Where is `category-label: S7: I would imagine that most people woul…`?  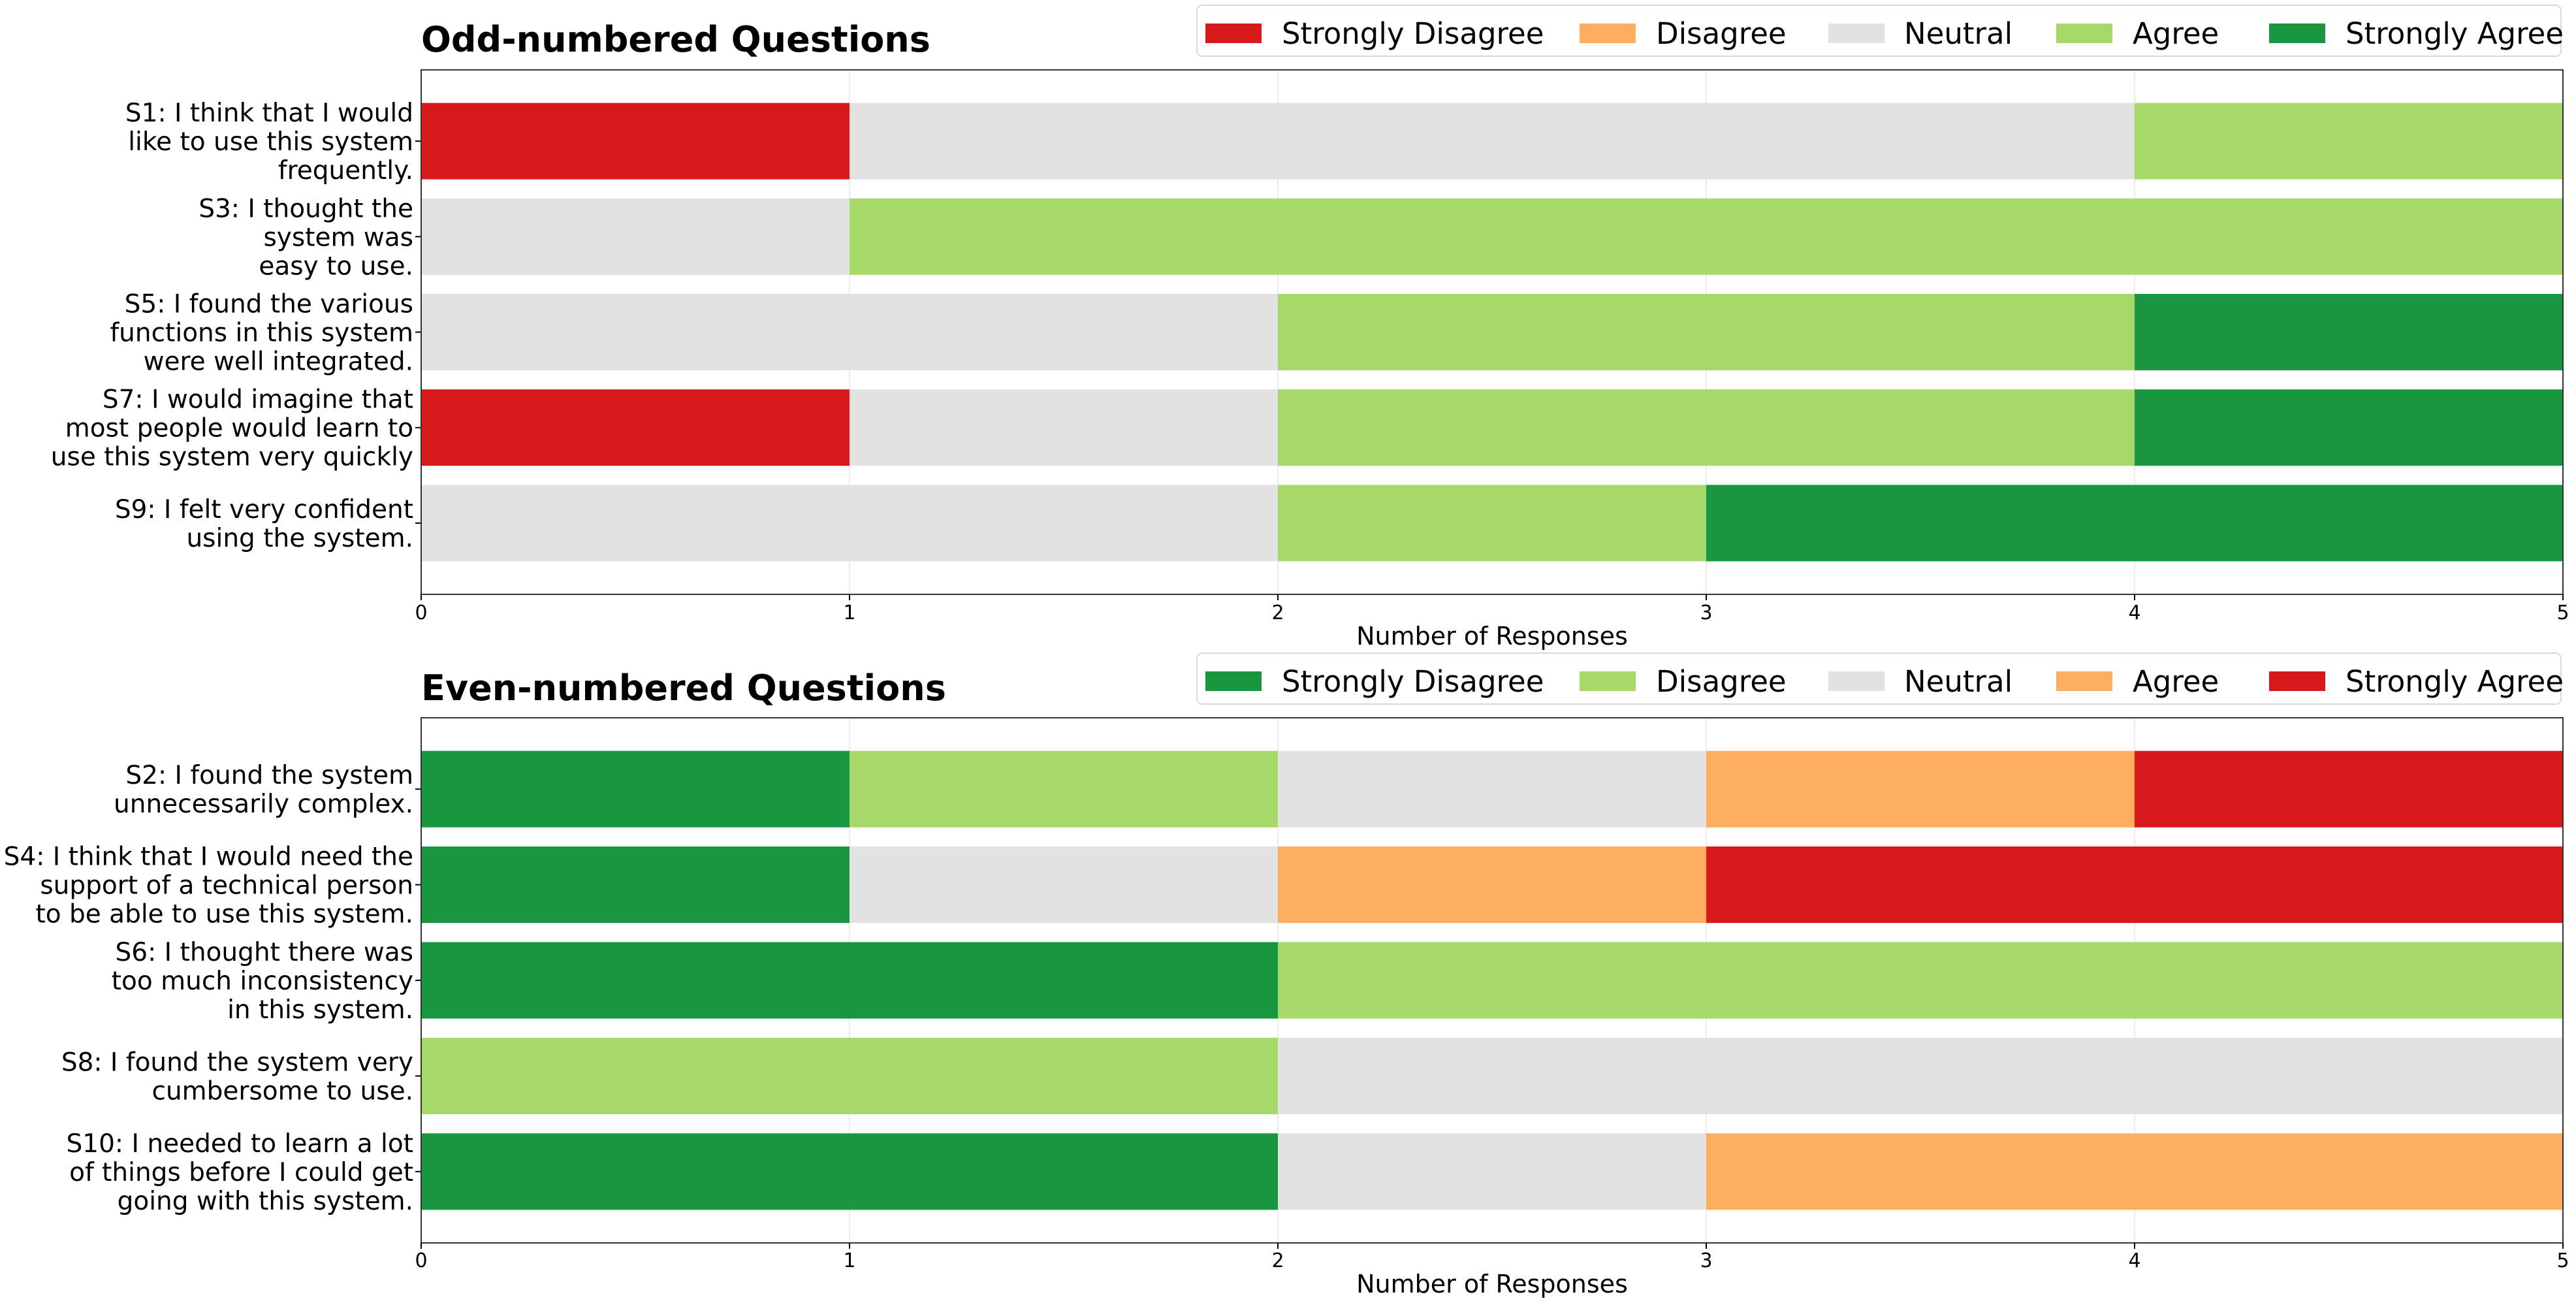
category-label: S7: I would imagine that most people woul… is located at coordinates (232, 428).